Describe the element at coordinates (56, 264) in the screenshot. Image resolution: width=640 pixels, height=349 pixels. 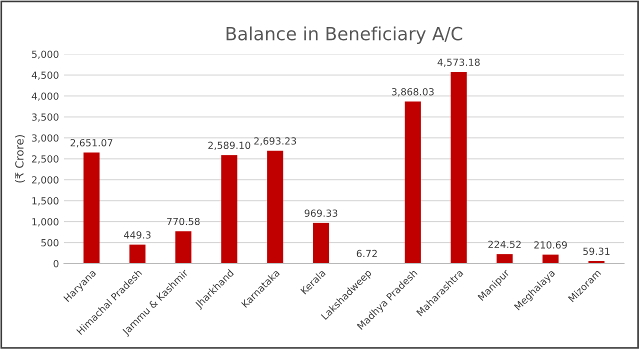
I see `y-tick-label: 0` at that location.